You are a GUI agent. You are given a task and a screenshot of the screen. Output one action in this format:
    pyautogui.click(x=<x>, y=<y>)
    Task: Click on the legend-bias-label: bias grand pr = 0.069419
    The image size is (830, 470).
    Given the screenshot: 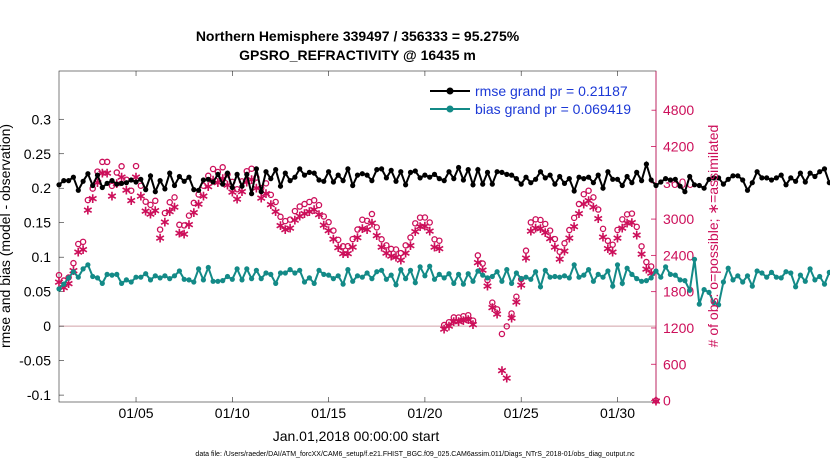 What is the action you would take?
    pyautogui.click(x=553, y=109)
    